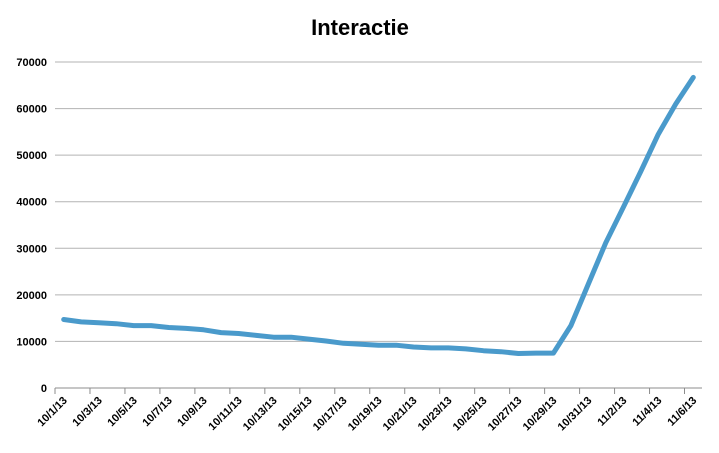 The width and height of the screenshot is (719, 453). What do you see at coordinates (31, 203) in the screenshot?
I see `y-tick-label: 40000` at bounding box center [31, 203].